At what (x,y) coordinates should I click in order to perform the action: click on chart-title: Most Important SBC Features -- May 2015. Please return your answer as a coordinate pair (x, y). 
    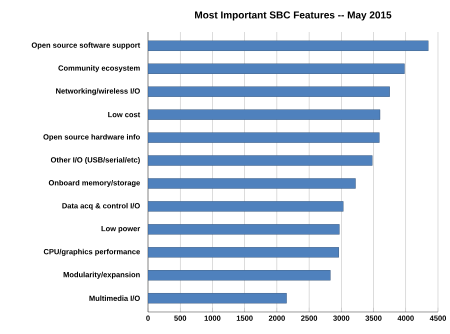
    Looking at the image, I should click on (293, 15).